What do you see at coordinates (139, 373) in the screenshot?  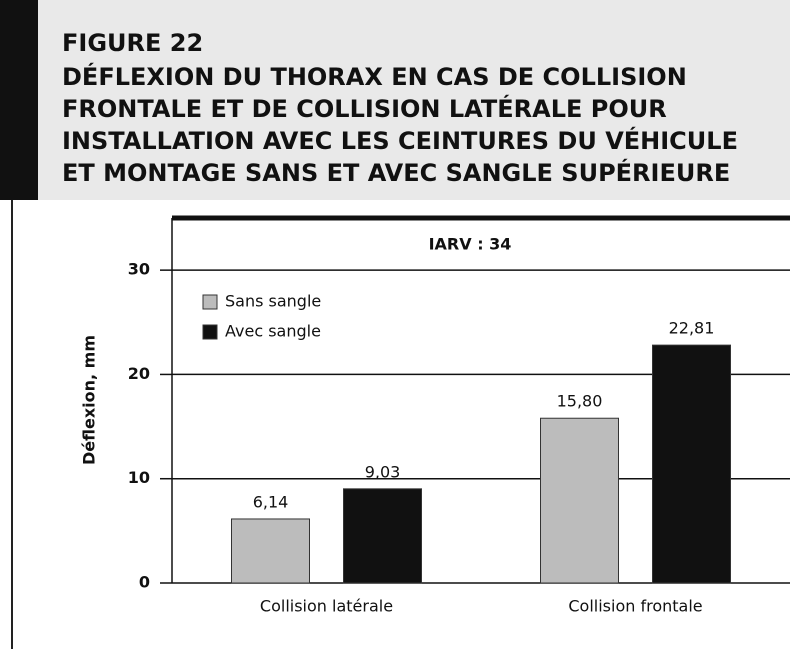 I see `y-tick-label: 20` at bounding box center [139, 373].